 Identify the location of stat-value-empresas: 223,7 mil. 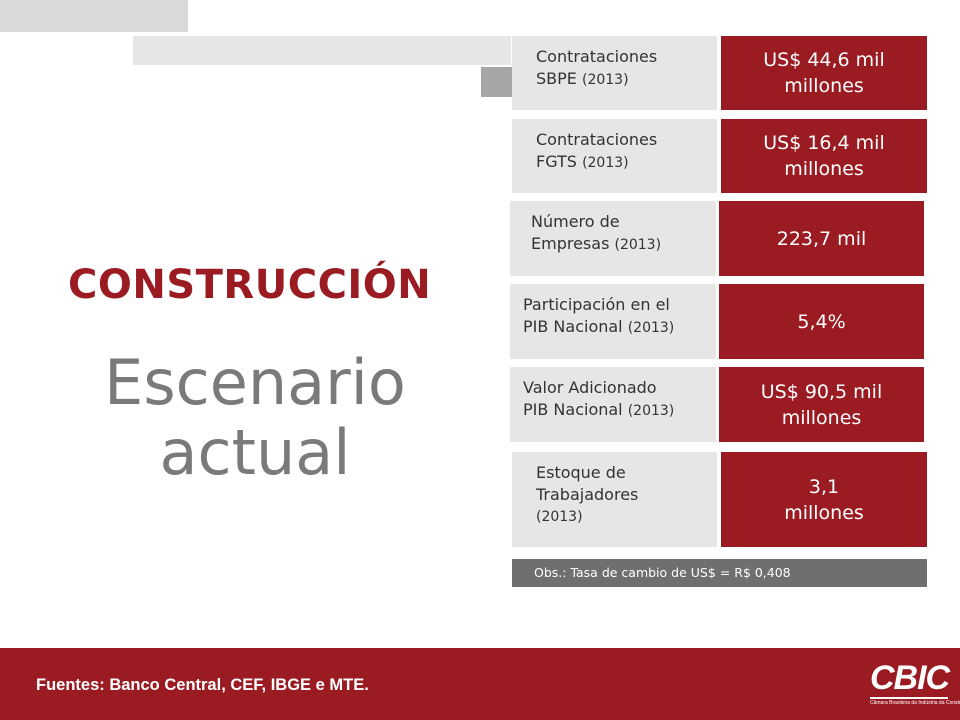
(821, 238).